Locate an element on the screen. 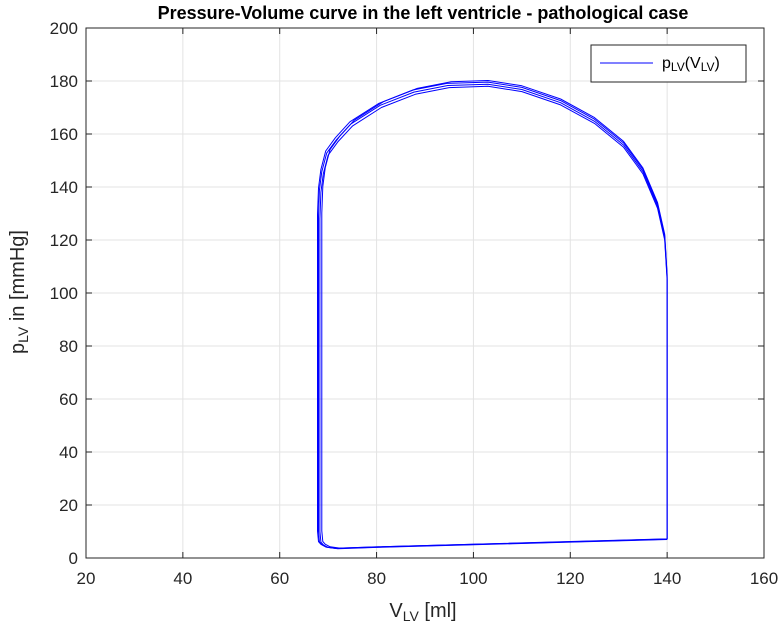 The image size is (782, 632). y-tick-label: 40 is located at coordinates (68, 452).